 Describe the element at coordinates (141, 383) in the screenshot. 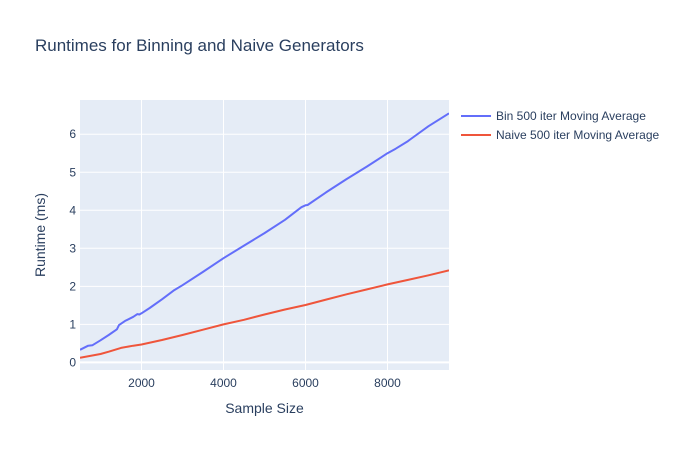

I see `x-tick-label: 2000` at that location.